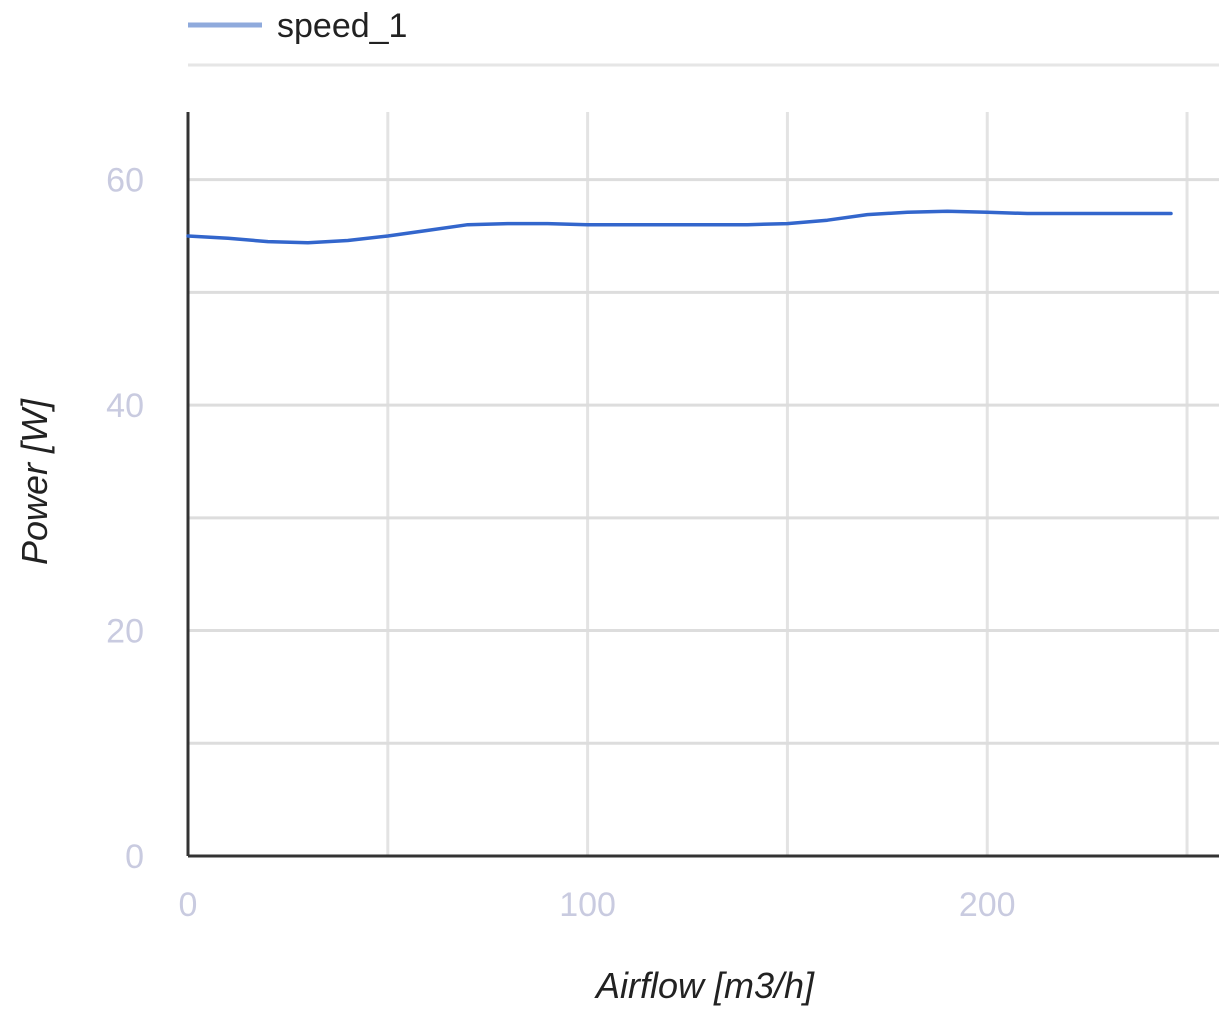  Describe the element at coordinates (134, 857) in the screenshot. I see `y-tick-label: 0` at that location.